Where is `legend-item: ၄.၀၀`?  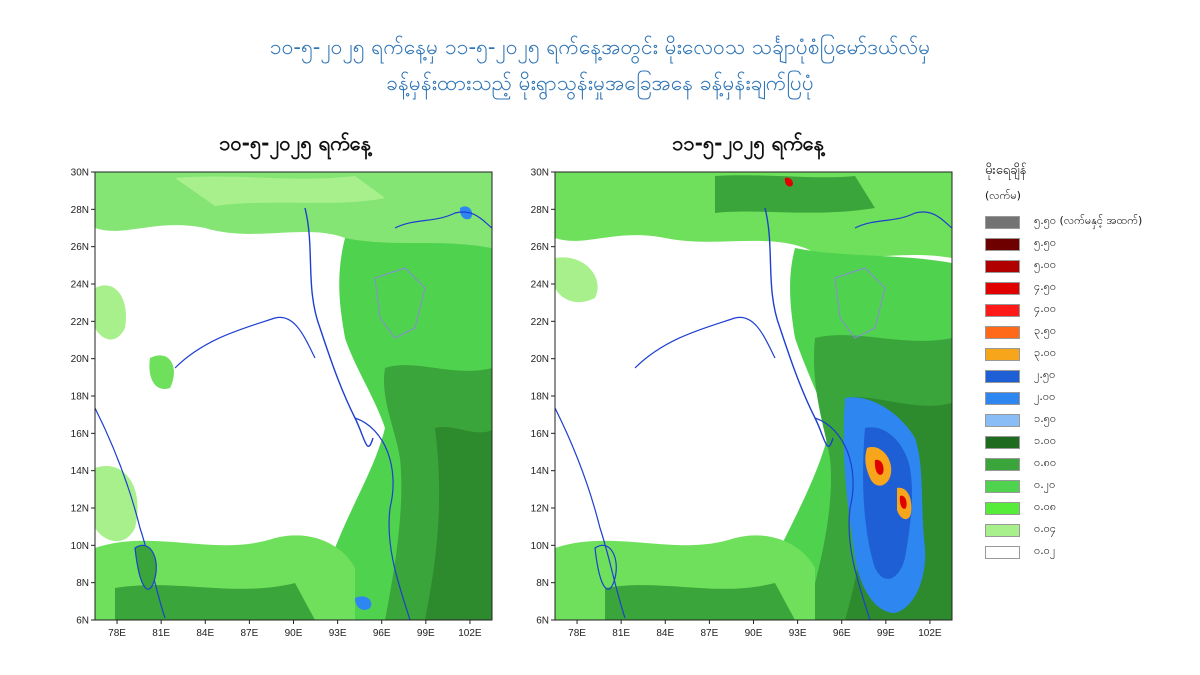
legend-item: ၄.၀၀ is located at coordinates (1091, 310).